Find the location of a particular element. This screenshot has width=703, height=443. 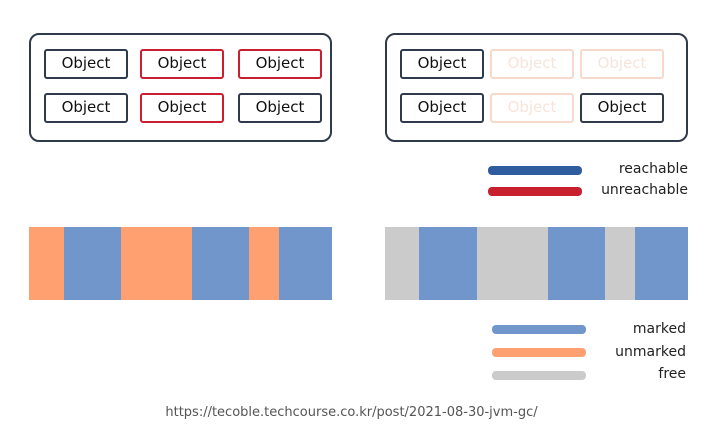

legend-free-swatch is located at coordinates (539, 375).